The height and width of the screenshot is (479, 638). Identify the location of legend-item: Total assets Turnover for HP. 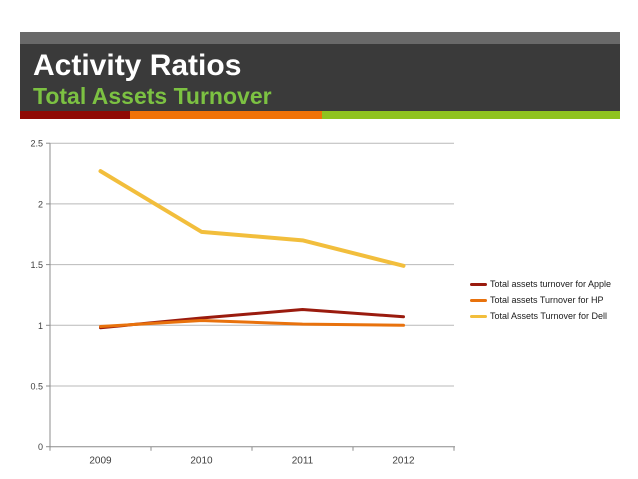
(554, 300).